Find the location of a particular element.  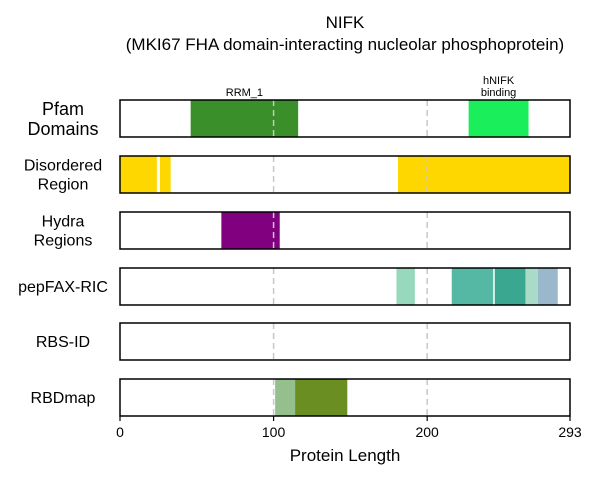

track-label-hydra-regions: Hydra Regions is located at coordinates (63, 232).